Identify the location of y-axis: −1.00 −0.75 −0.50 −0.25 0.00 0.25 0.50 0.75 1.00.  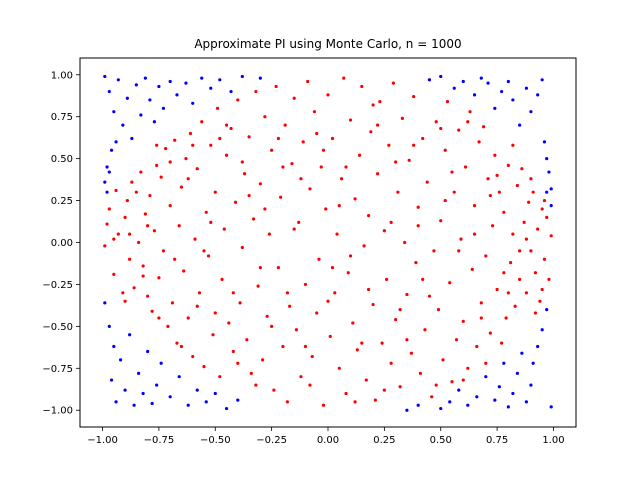
(61, 243).